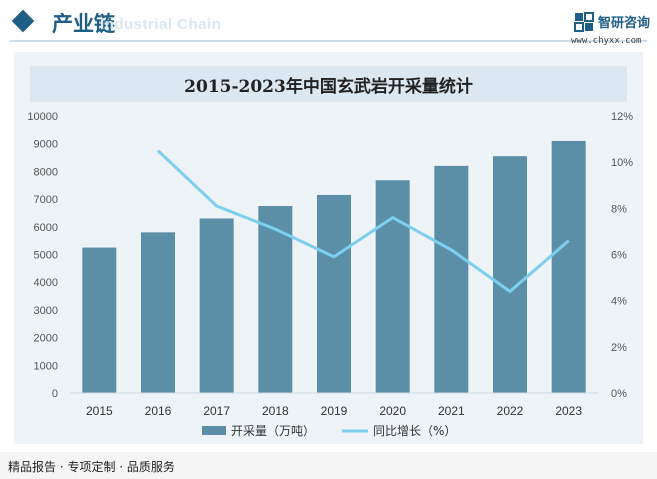  I want to click on right-axis-ticks: 0% 2% 4% 6% 8% 10% 12%, so click(622, 255).